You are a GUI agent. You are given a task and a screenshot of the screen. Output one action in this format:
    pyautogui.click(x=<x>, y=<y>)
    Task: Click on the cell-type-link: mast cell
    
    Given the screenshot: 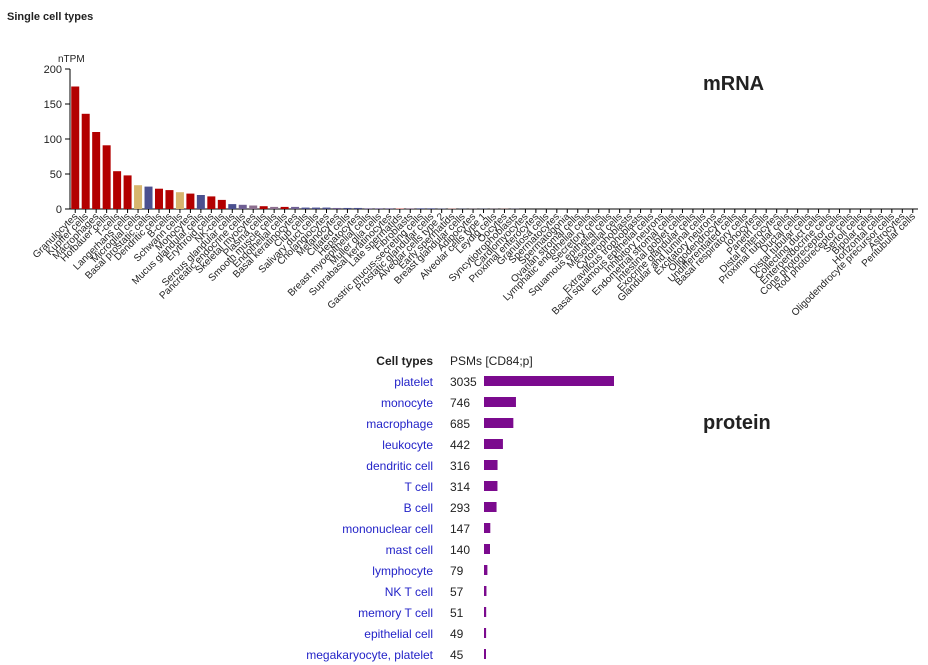 What is the action you would take?
    pyautogui.click(x=409, y=550)
    